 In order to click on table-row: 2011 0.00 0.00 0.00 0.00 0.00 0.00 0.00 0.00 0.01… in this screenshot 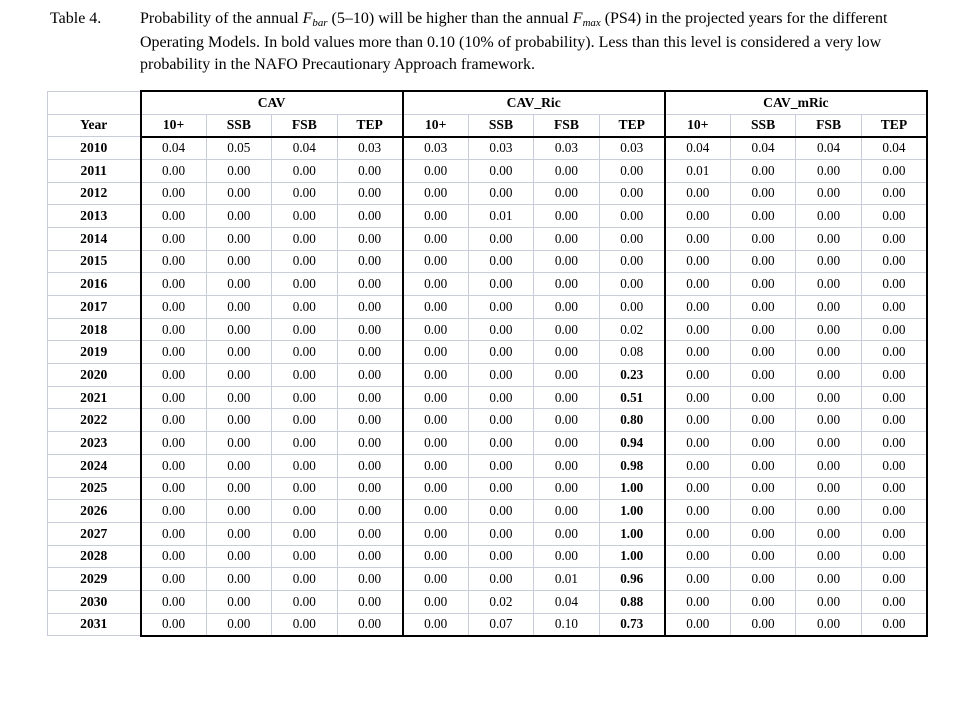, I will do `click(487, 170)`.